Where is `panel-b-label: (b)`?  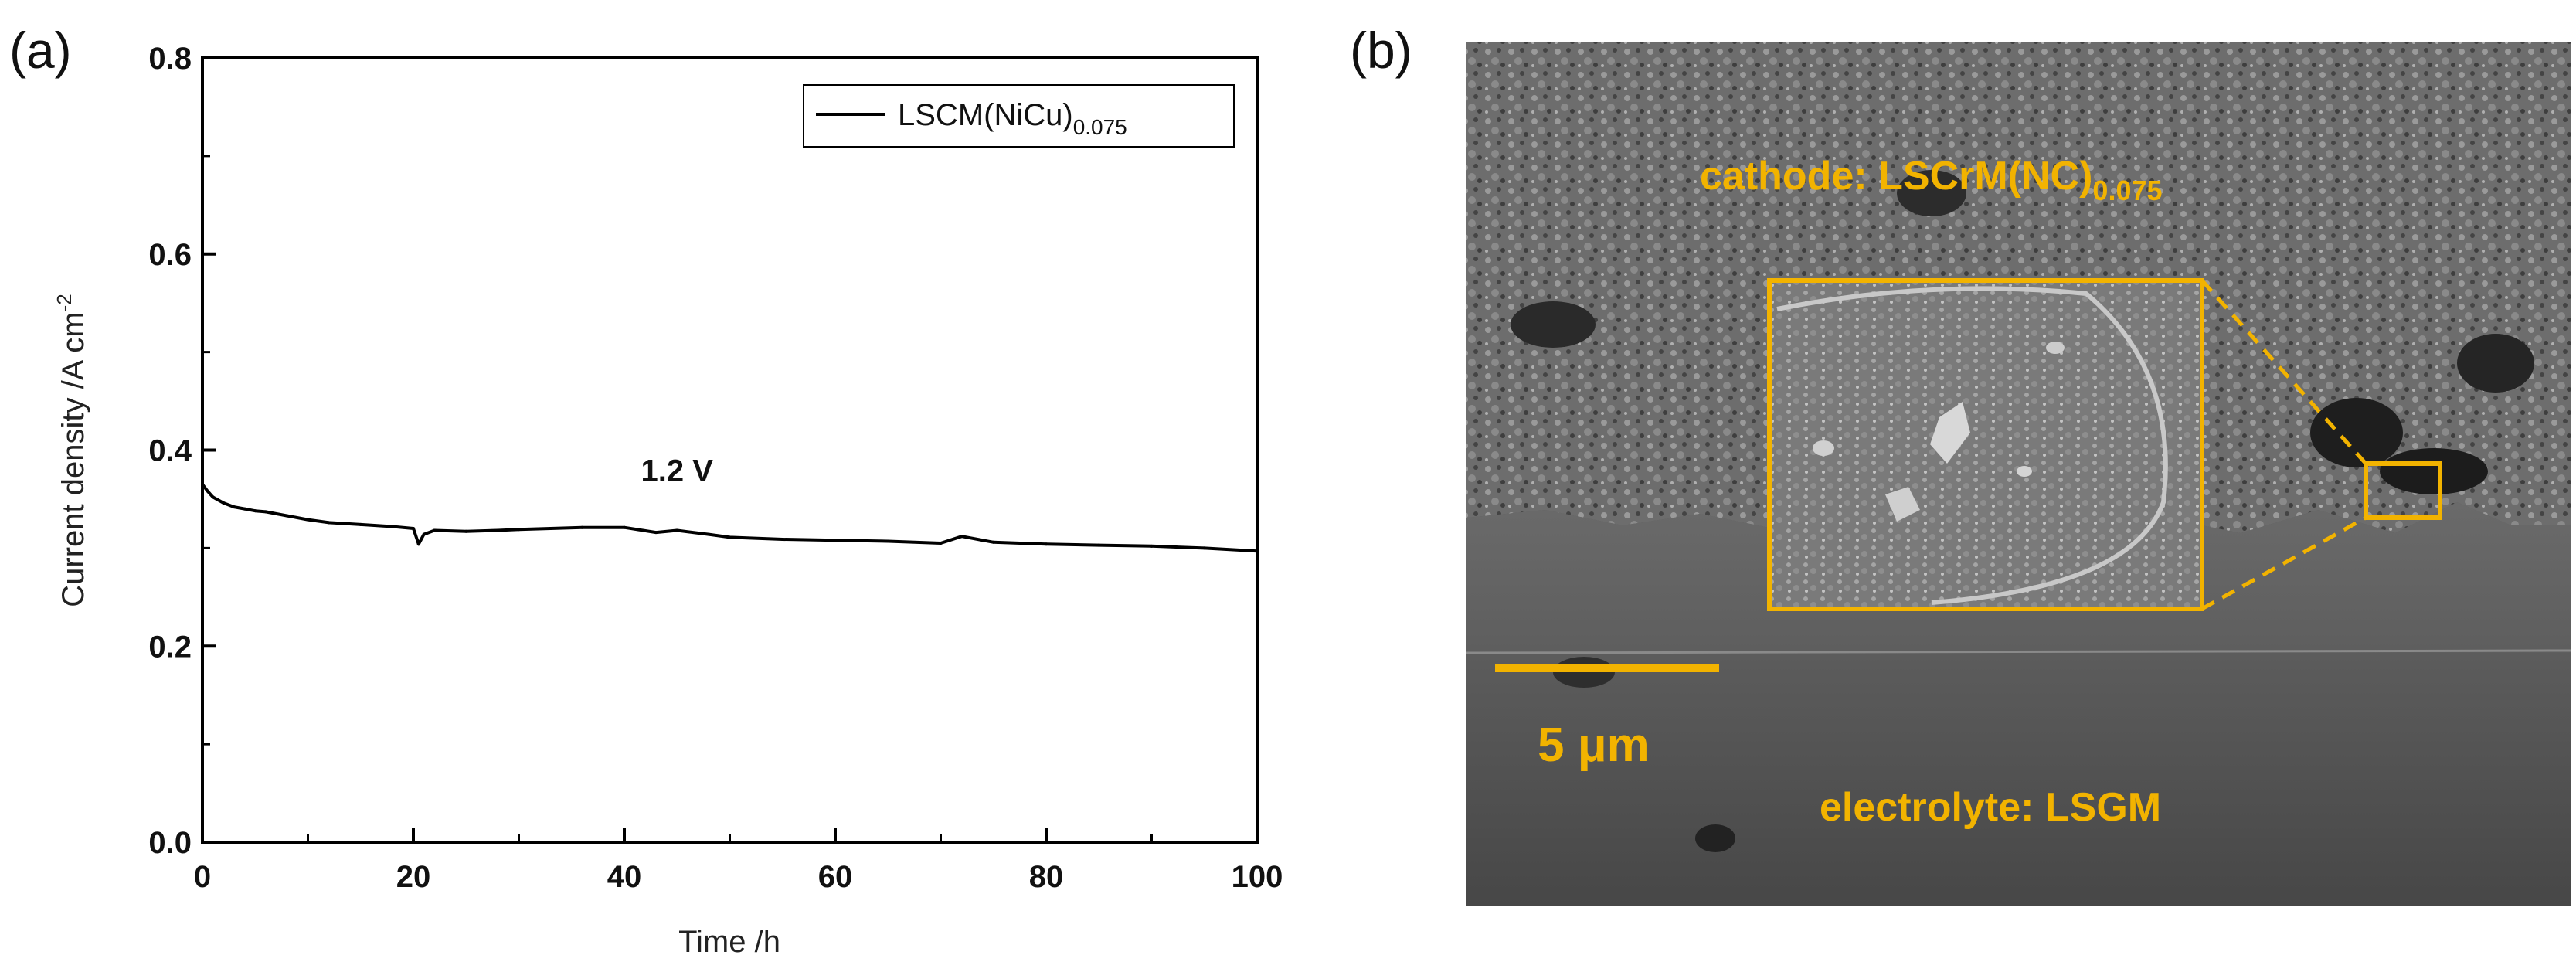
panel-b-label: (b) is located at coordinates (1381, 50).